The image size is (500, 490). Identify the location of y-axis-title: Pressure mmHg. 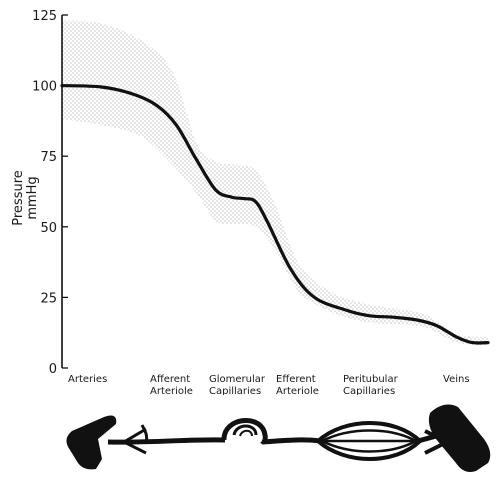
(25, 198).